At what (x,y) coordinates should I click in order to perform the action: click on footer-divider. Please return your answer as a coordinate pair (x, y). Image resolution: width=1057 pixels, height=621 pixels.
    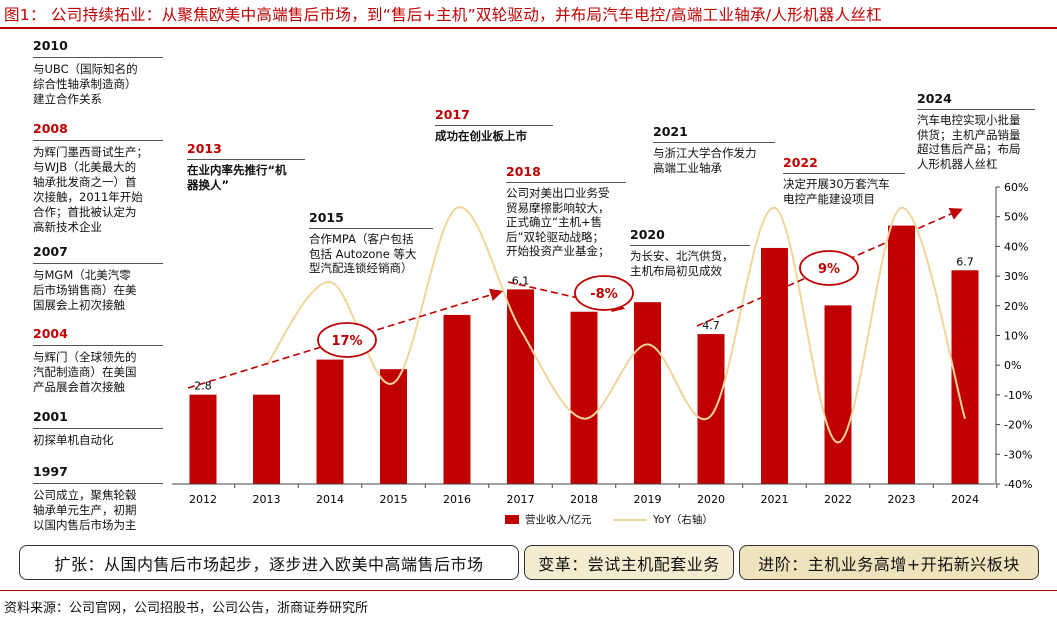
    Looking at the image, I should click on (528, 590).